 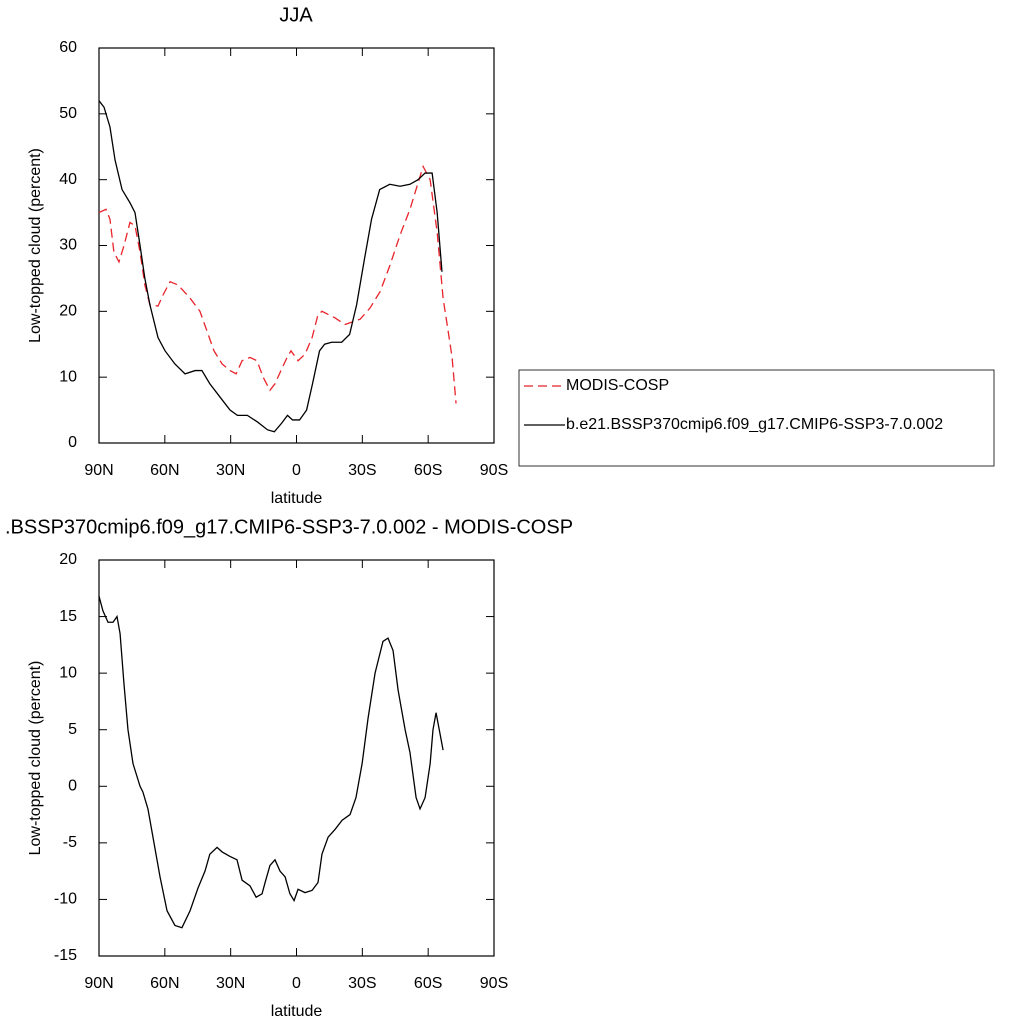 I want to click on y-tick-label: 50, so click(x=68, y=113).